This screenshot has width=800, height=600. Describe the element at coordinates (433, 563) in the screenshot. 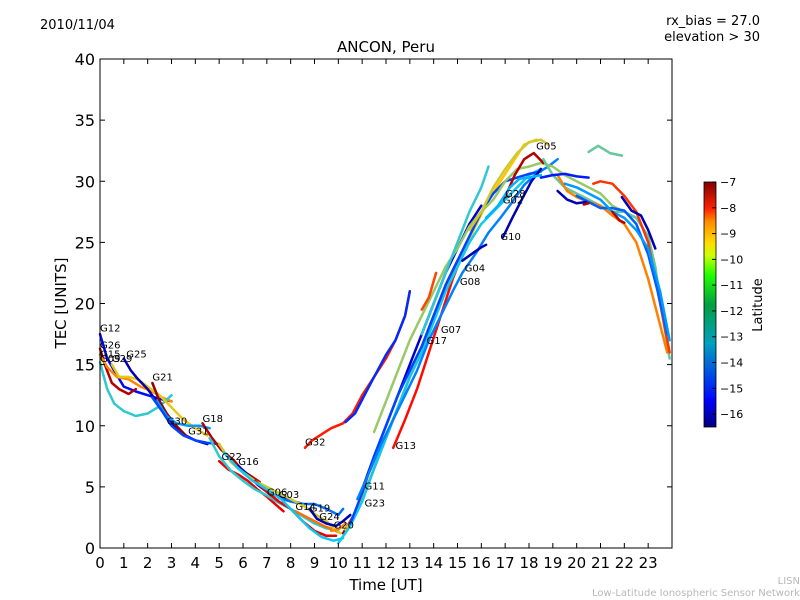

I see `x-tick-label: 14` at that location.